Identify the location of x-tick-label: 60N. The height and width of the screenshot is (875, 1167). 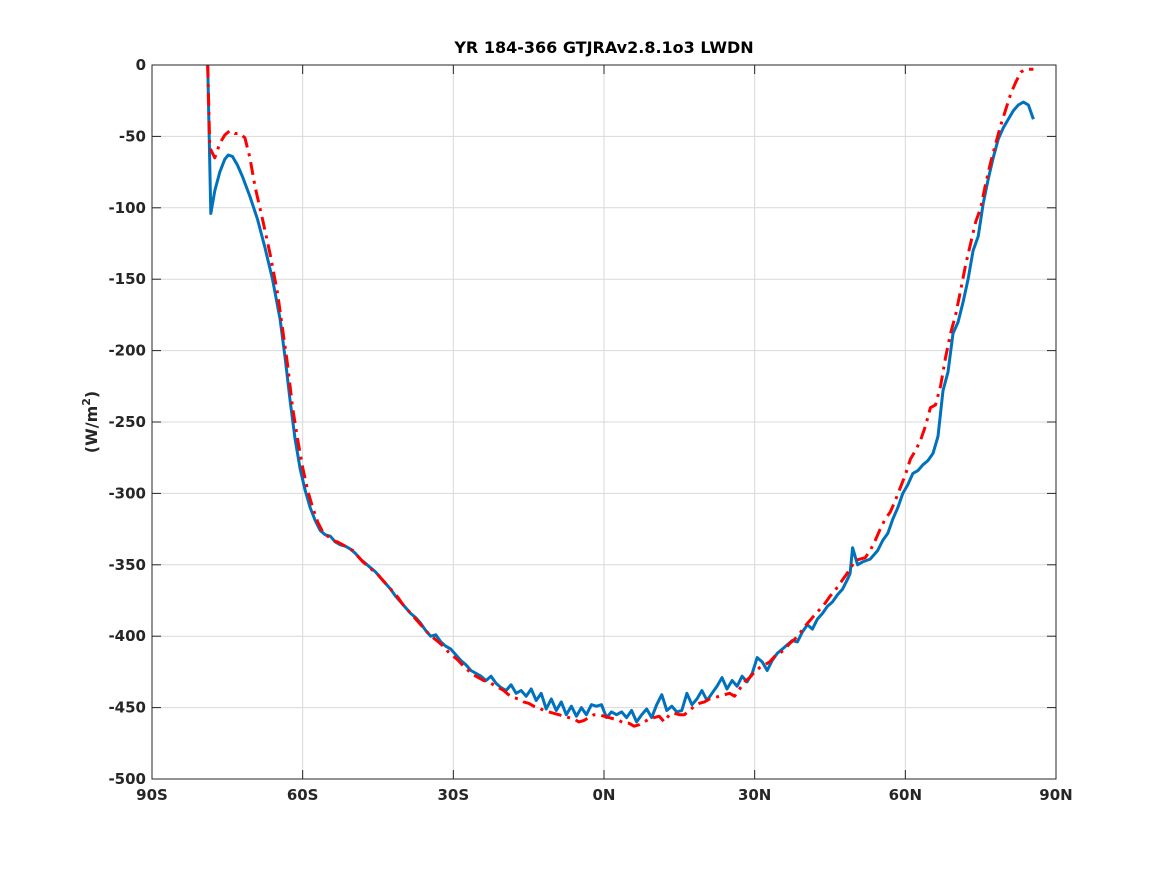
(905, 795).